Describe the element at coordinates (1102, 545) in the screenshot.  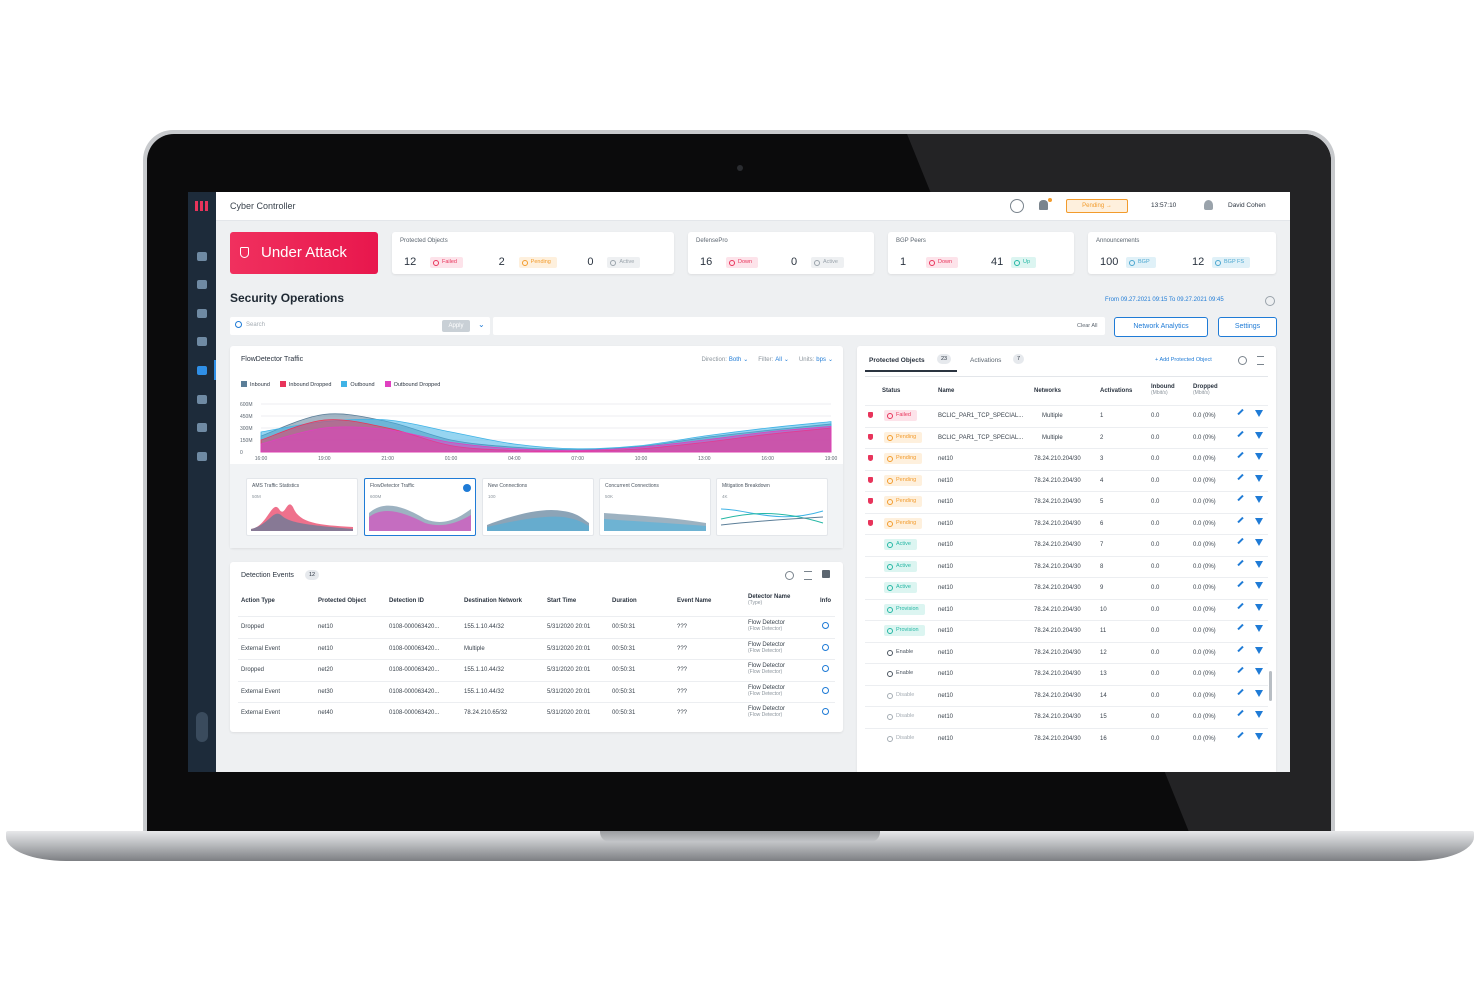
I see `table-cell: 7` at that location.